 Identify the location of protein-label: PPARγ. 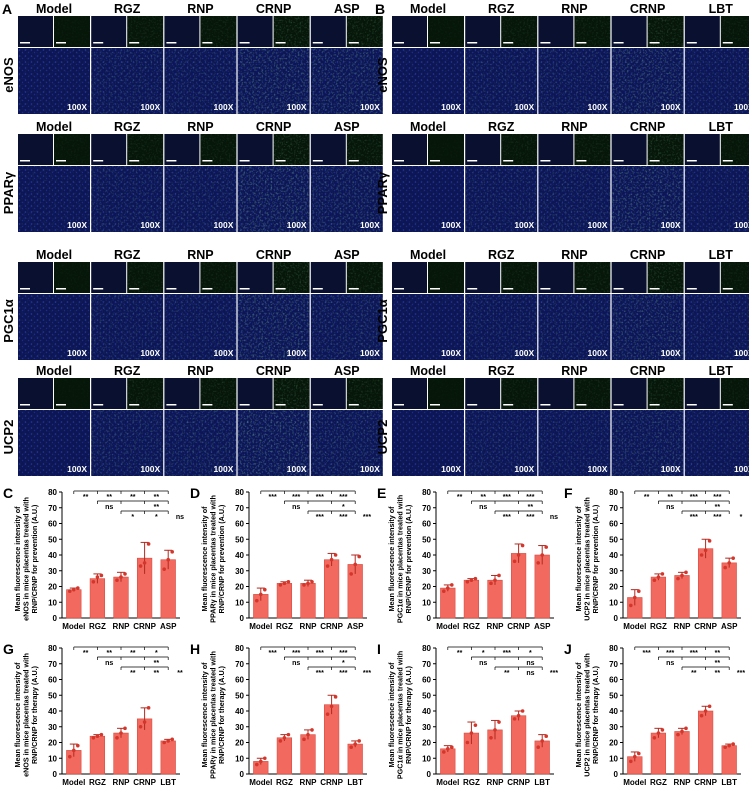
(382, 192).